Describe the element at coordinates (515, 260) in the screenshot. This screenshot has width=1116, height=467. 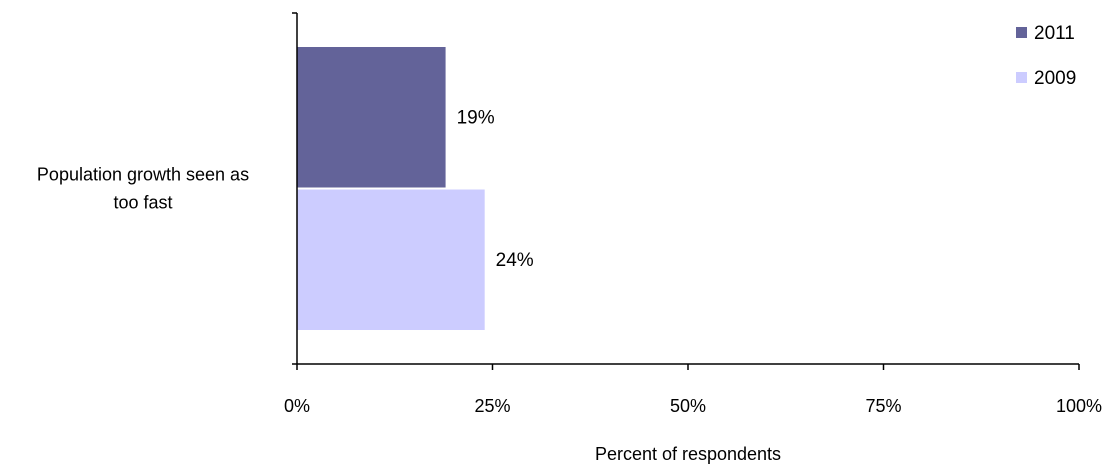
I see `bar-value-label-2009: 24%` at that location.